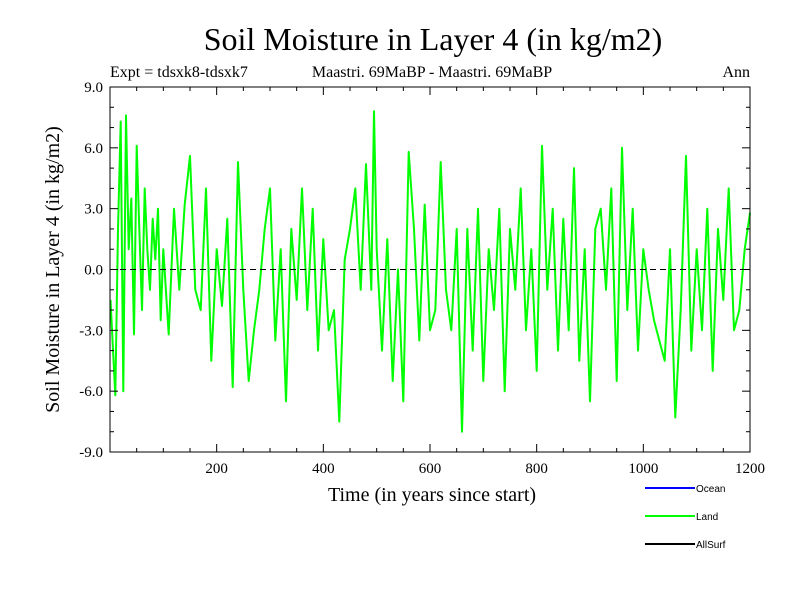  I want to click on x-tick-labels: 200 400 600 800 1000 1200, so click(485, 469).